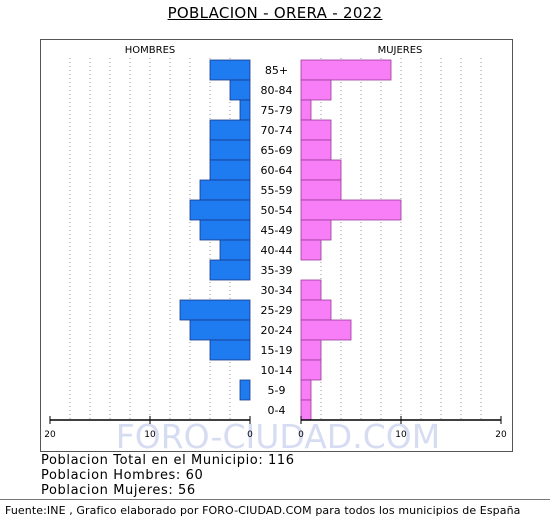 The width and height of the screenshot is (550, 520). I want to click on age-group-label: 25-29, so click(277, 310).